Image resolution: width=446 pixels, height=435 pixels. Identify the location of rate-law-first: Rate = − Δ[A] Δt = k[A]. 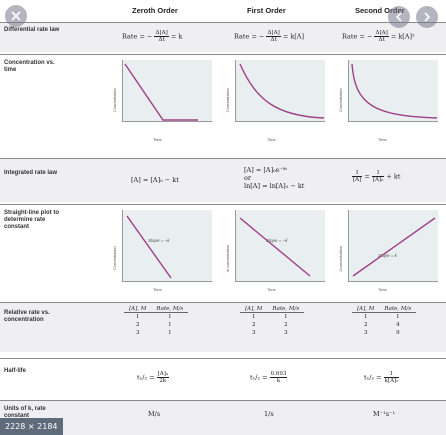
(269, 36).